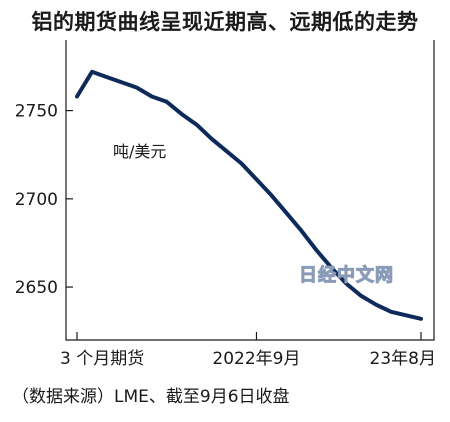 The image size is (450, 422). What do you see at coordinates (36, 112) in the screenshot?
I see `y-tick-label: 2750` at bounding box center [36, 112].